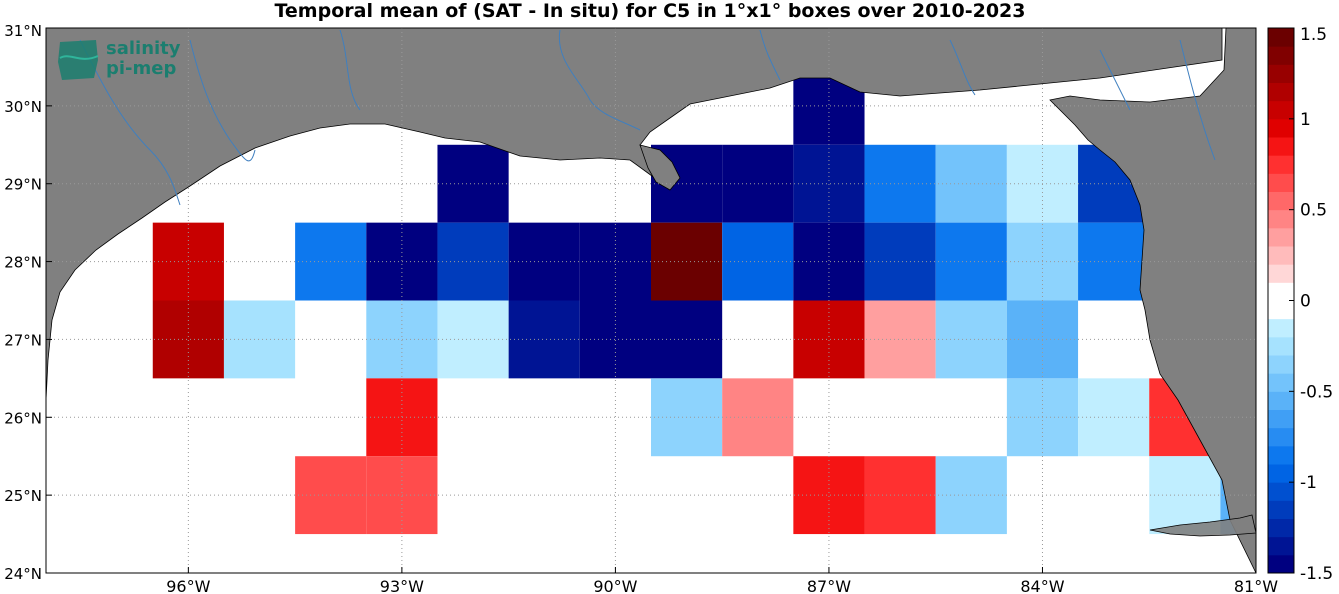 The width and height of the screenshot is (1339, 594). I want to click on logo-mark-wave, so click(79, 57).